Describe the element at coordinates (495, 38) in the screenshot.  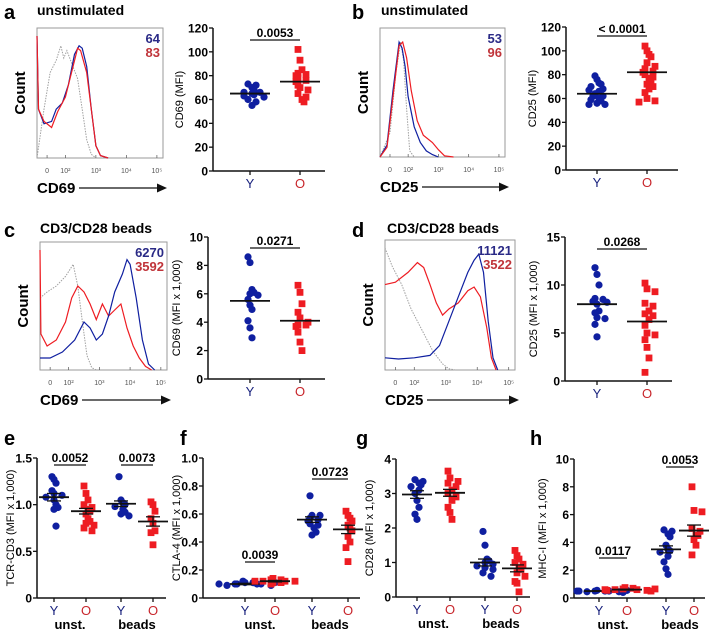
I see `mfi-value-young: 53` at that location.